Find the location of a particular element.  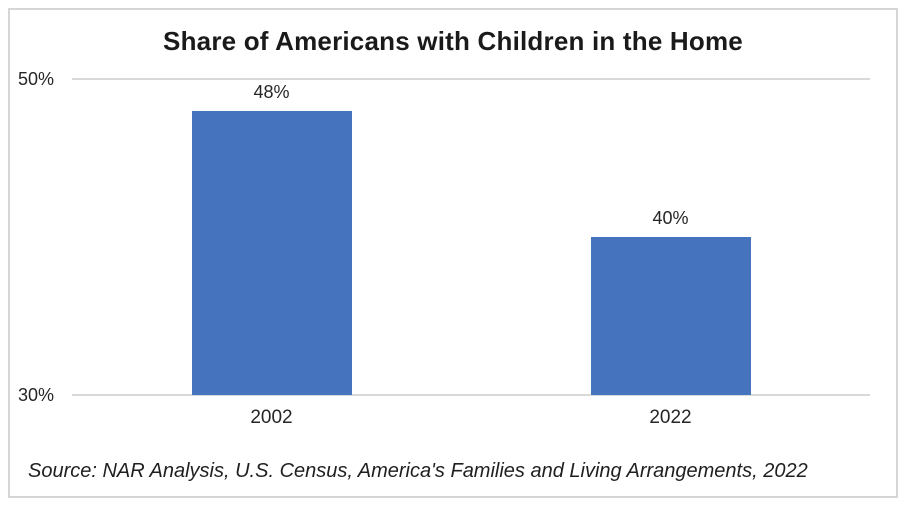

bar-value-label: 48% is located at coordinates (271, 92).